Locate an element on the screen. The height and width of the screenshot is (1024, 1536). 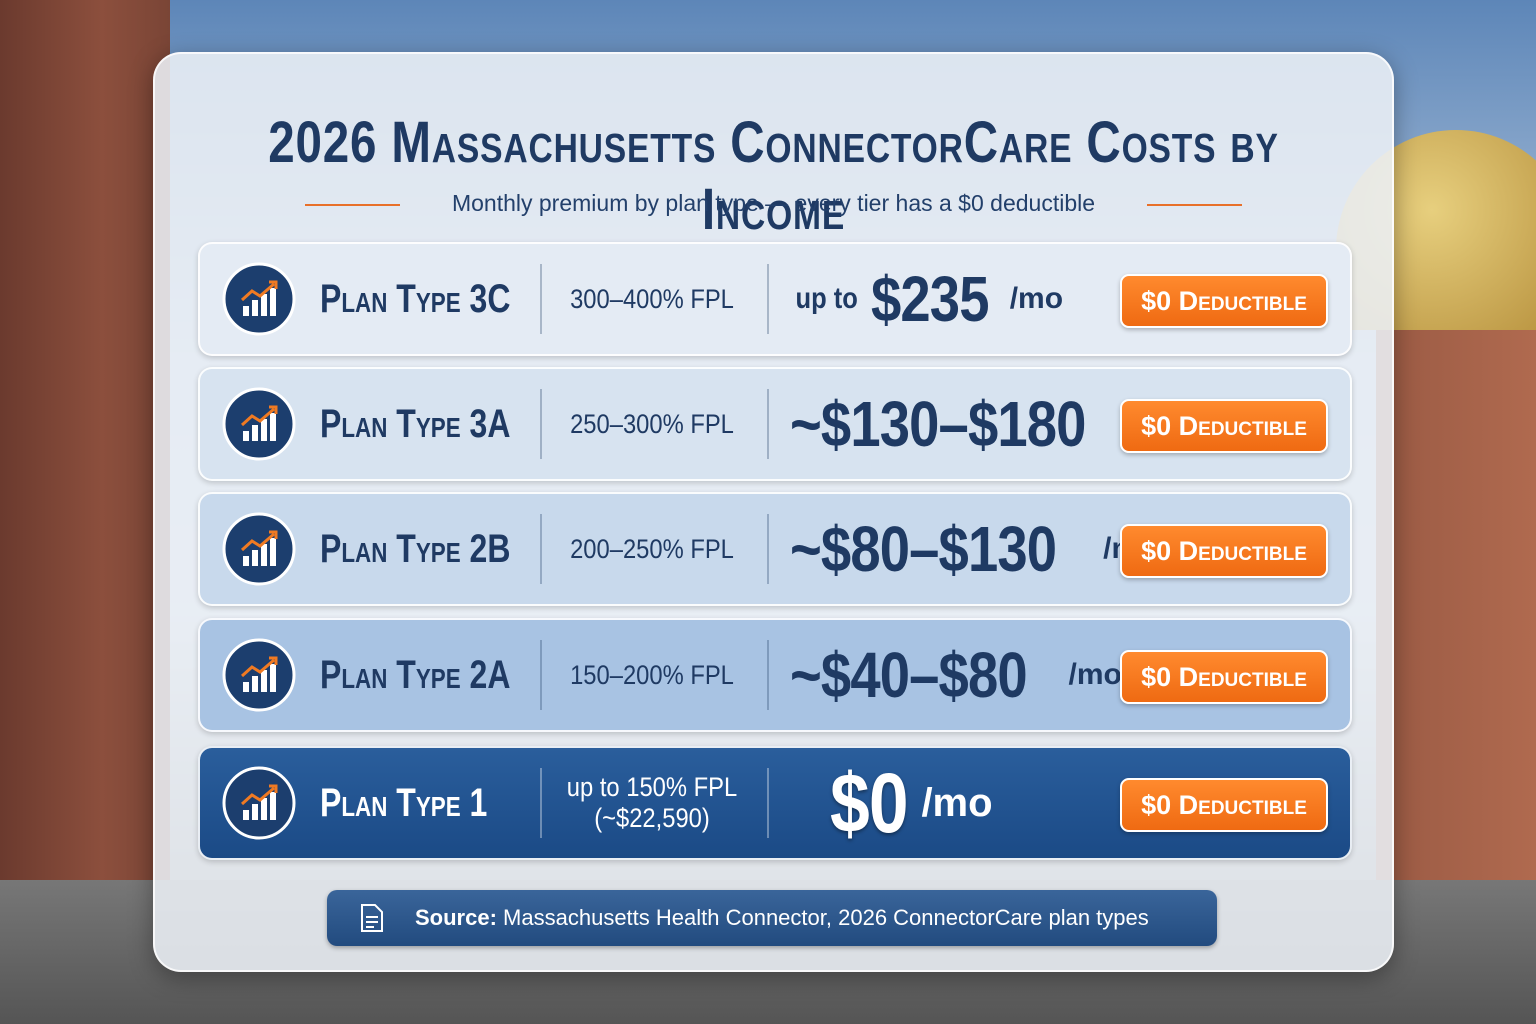
plan-name: Plan Type 2B is located at coordinates (415, 549).